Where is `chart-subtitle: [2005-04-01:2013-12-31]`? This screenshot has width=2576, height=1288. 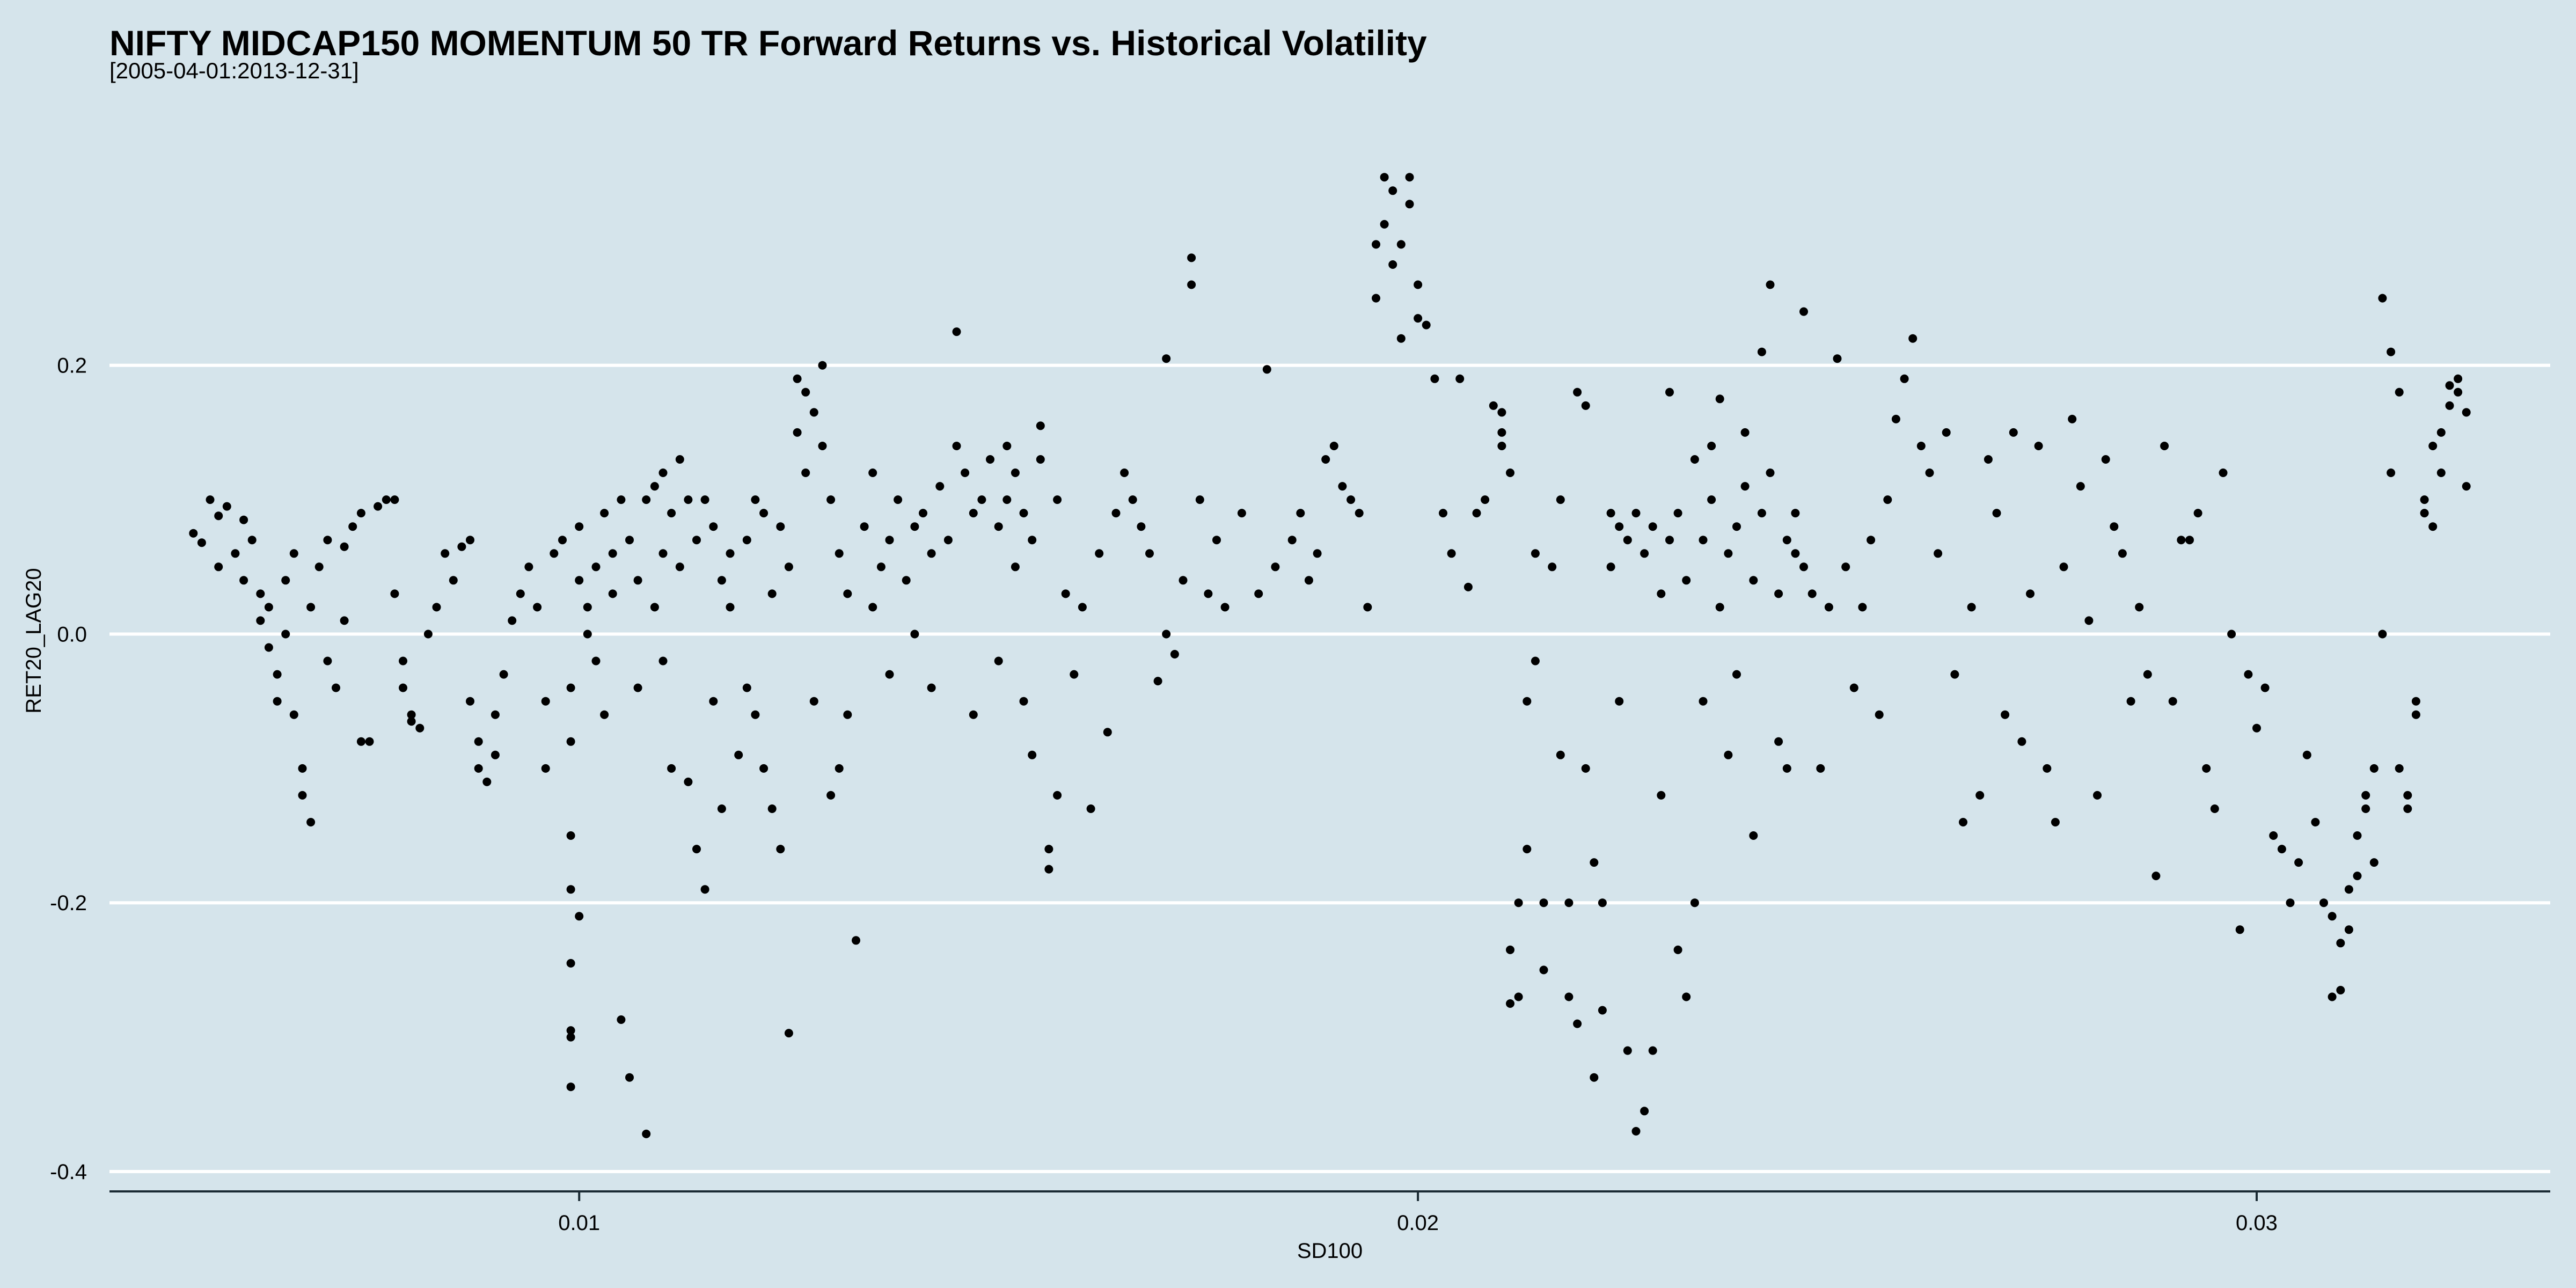
chart-subtitle: [2005-04-01:2013-12-31] is located at coordinates (234, 70).